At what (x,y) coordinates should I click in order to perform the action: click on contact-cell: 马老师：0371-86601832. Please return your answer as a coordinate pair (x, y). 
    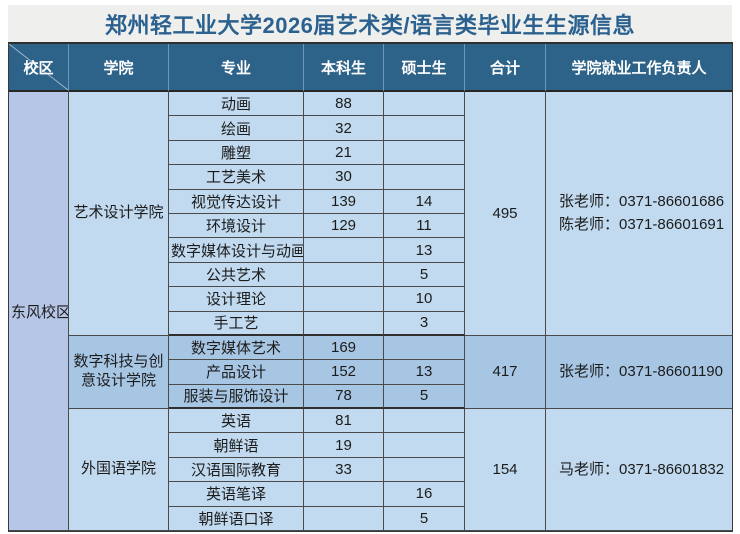
    Looking at the image, I should click on (639, 470).